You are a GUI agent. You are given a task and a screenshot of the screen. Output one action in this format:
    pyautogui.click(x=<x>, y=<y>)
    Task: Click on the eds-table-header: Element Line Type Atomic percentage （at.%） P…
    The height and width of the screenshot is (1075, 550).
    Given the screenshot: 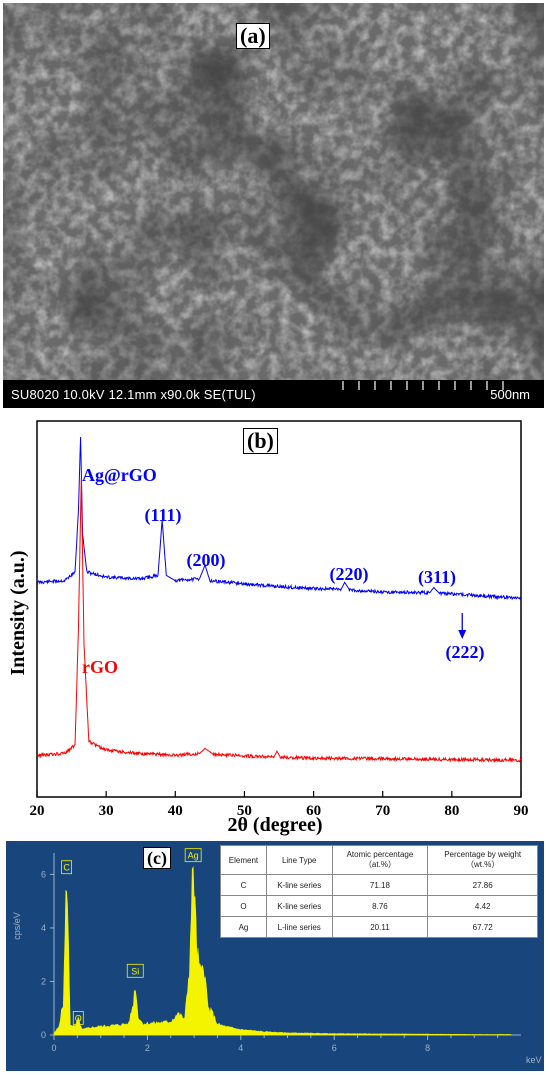 What is the action you would take?
    pyautogui.click(x=379, y=860)
    